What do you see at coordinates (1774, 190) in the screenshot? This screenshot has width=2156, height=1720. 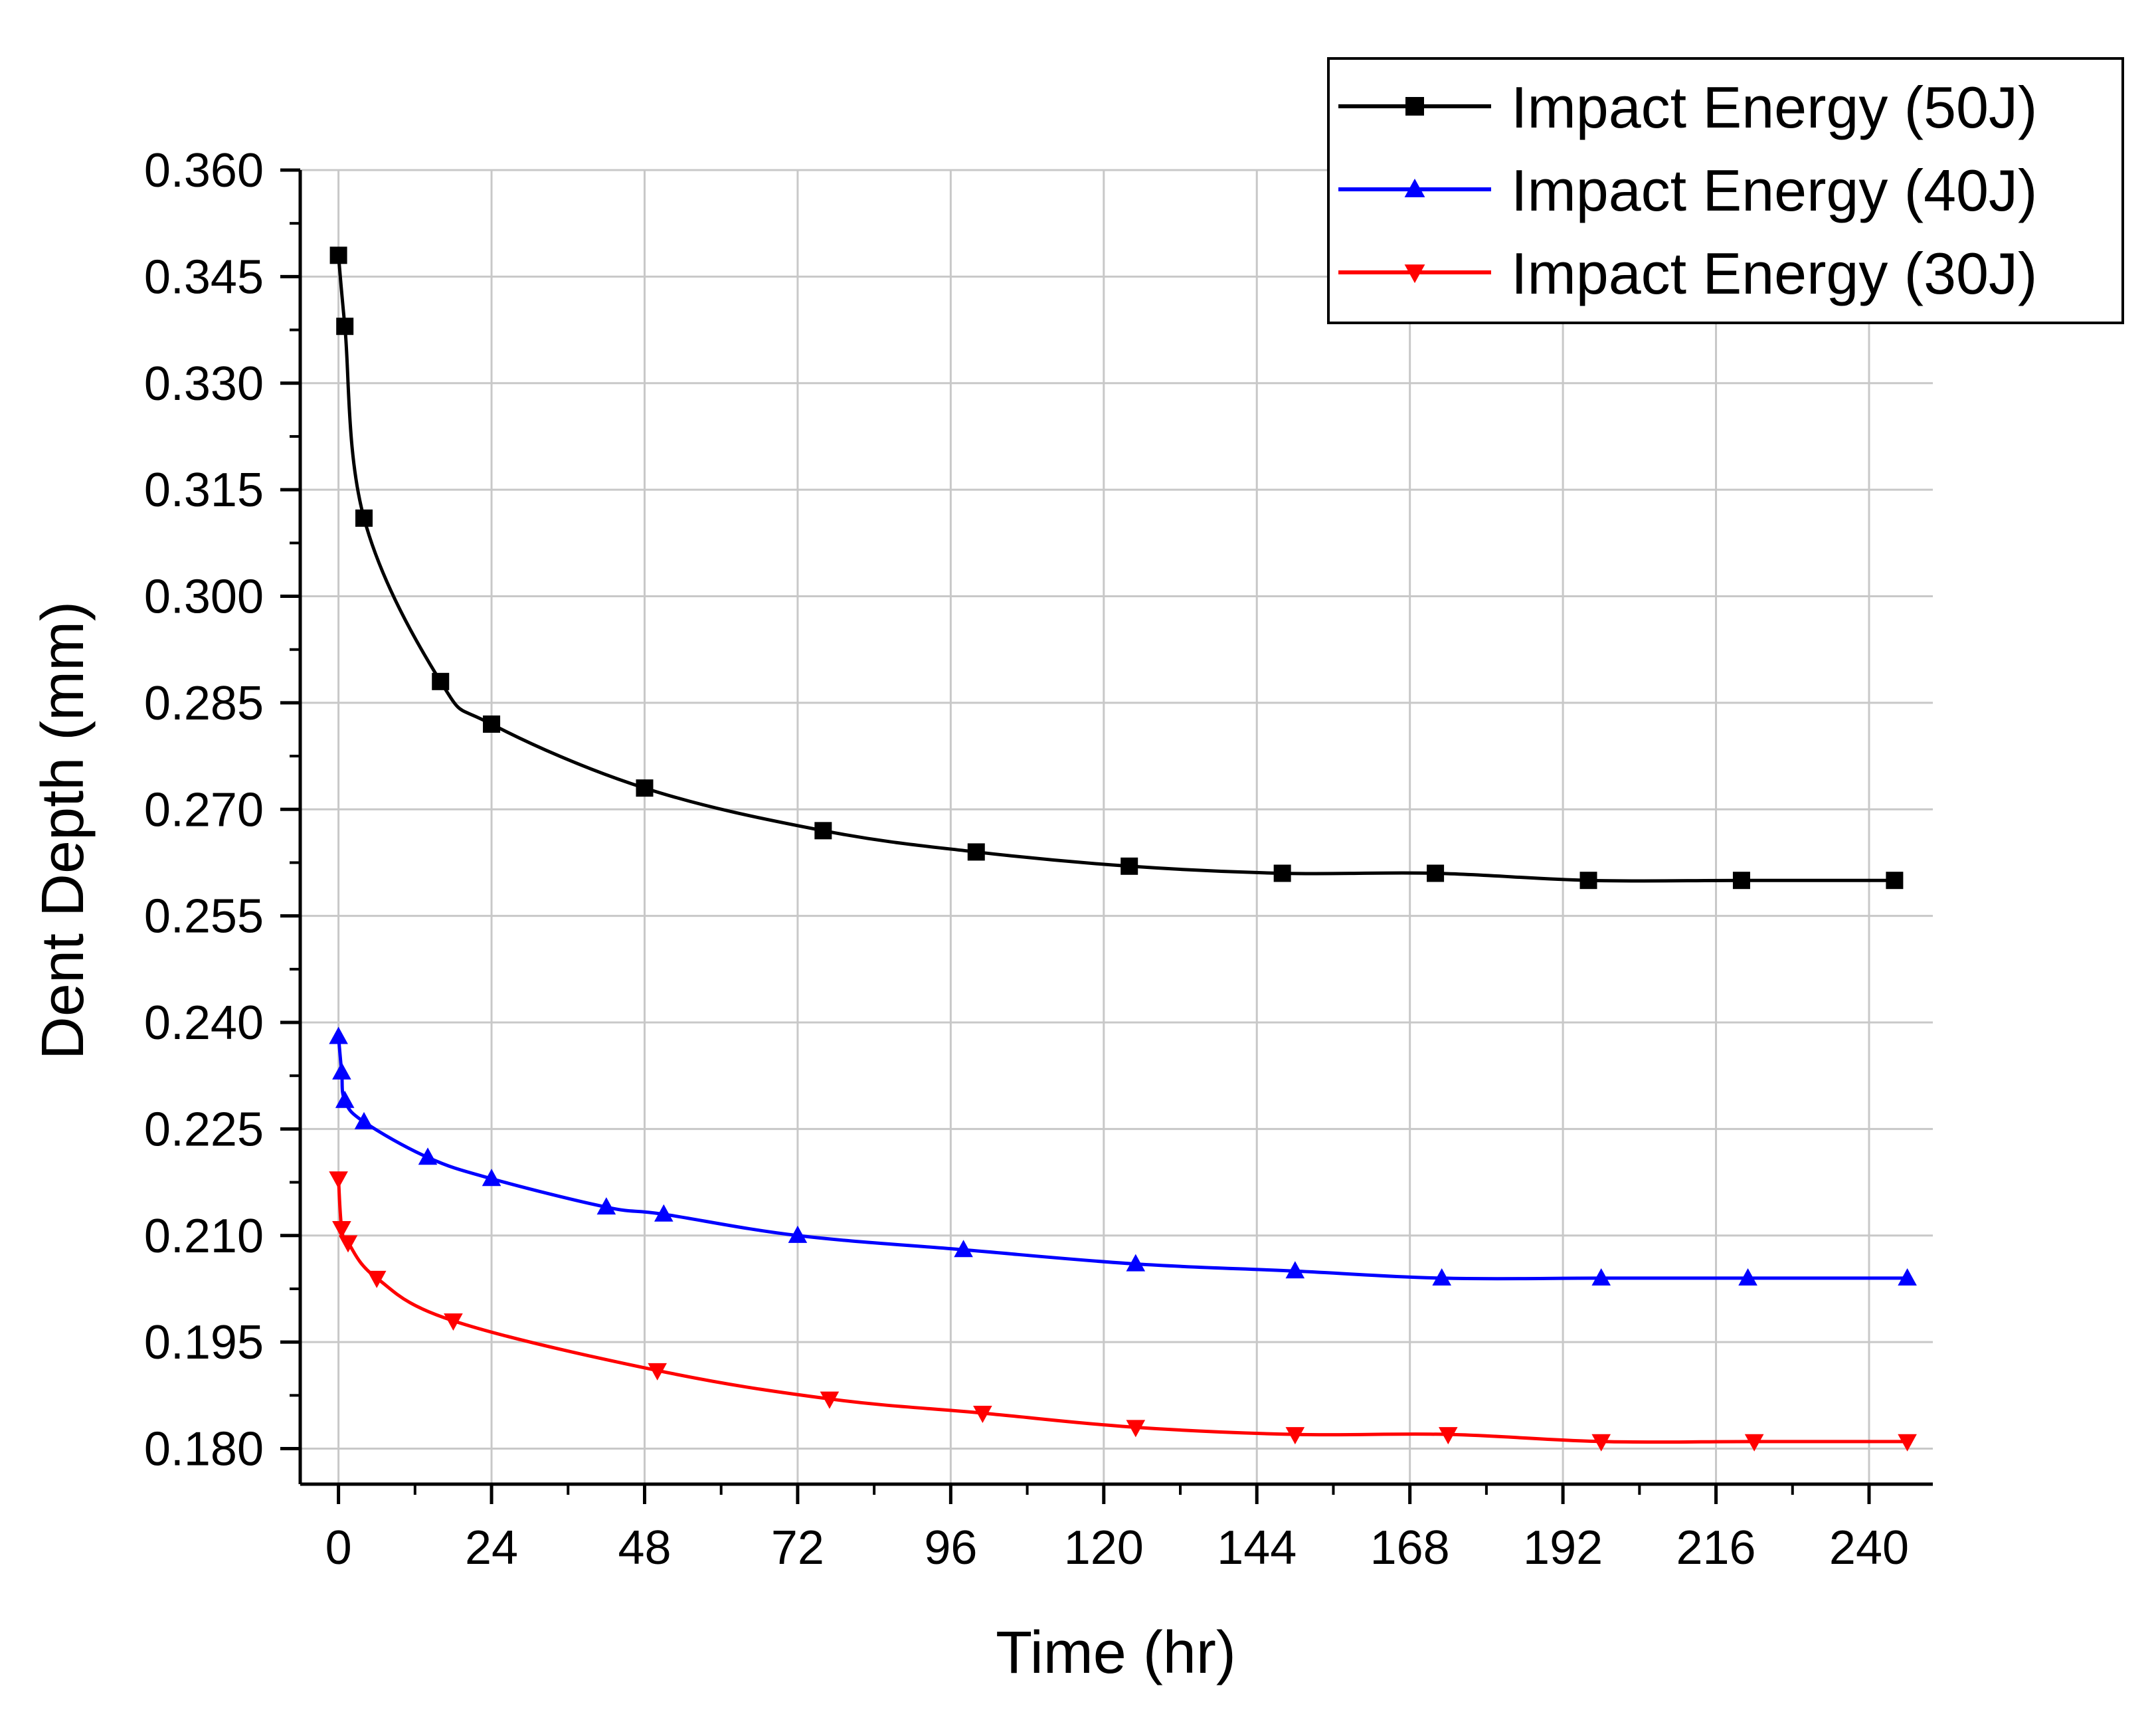 I see `legend-label-1: Impact Energy (40J)` at bounding box center [1774, 190].